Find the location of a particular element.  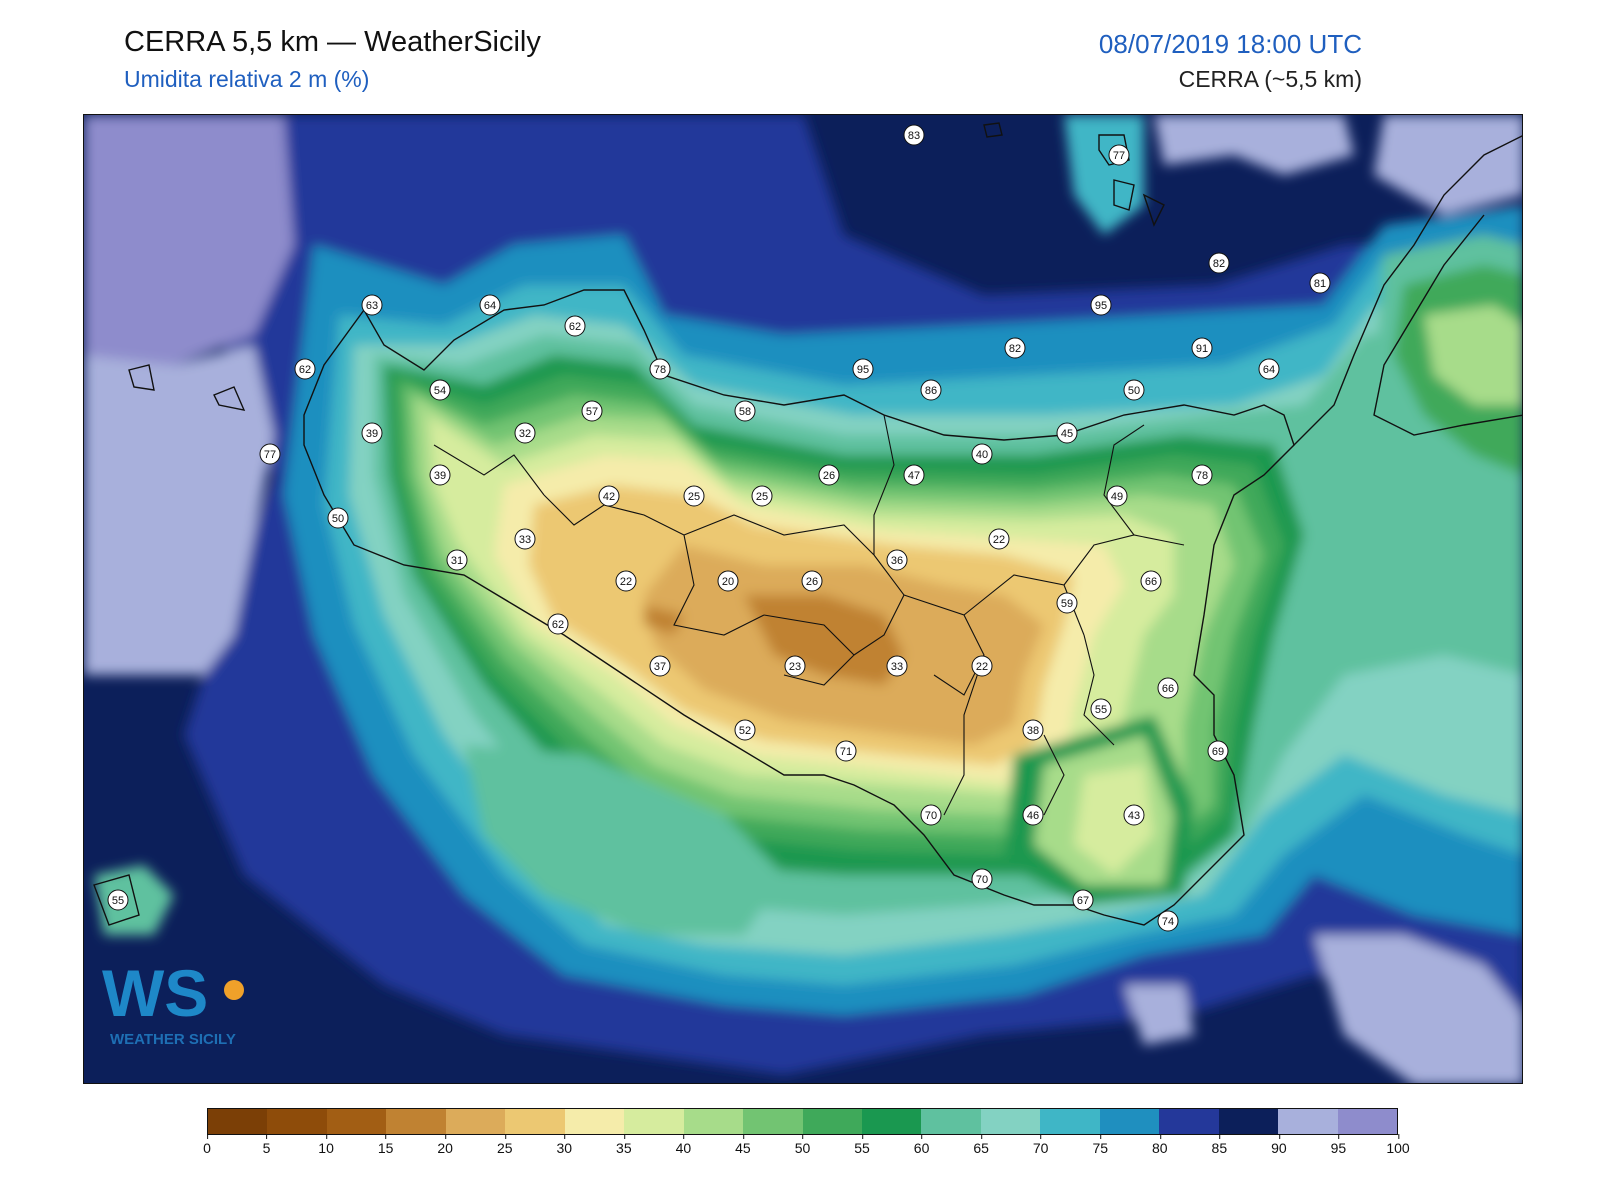

station-value: 38 is located at coordinates (1033, 731).